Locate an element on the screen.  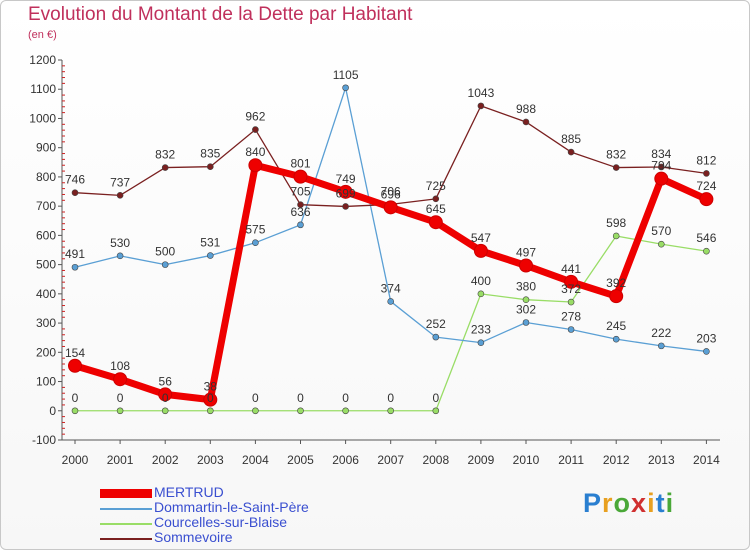
data-label: 724 is located at coordinates (706, 186).